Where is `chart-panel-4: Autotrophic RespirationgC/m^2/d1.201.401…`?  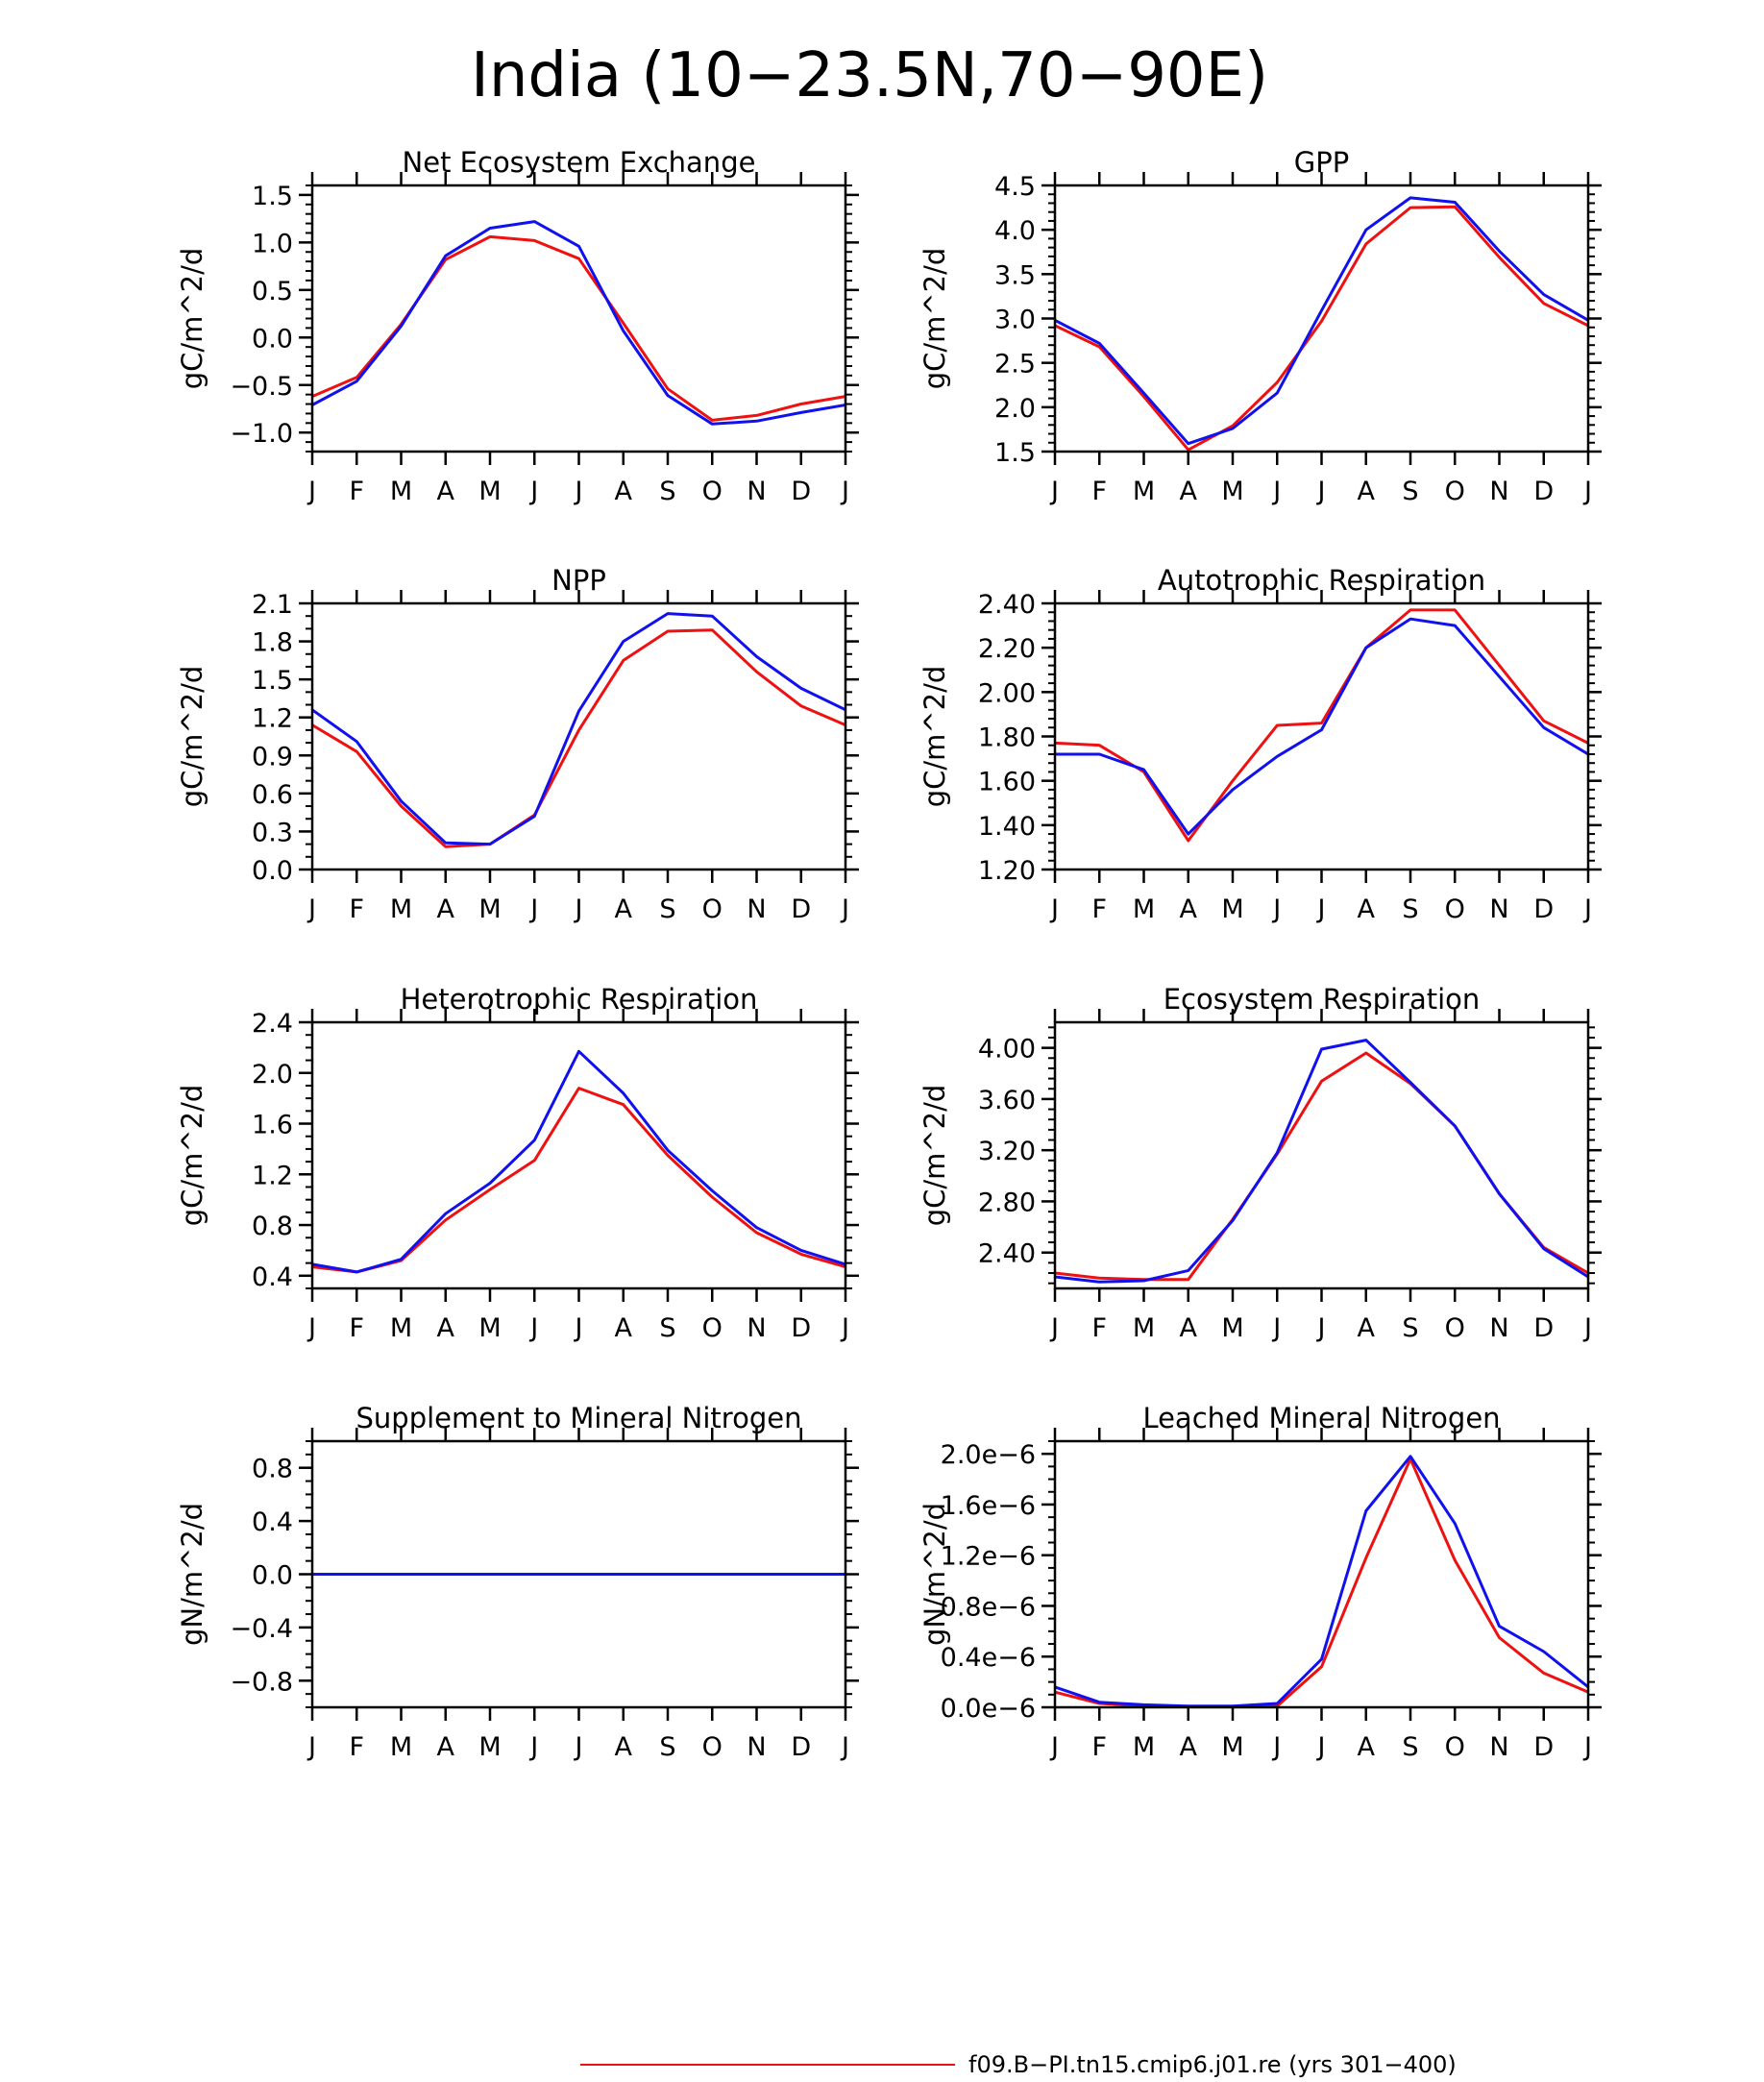
chart-panel-4: Autotrophic RespirationgC/m^2/d1.201.401… is located at coordinates (1261, 744).